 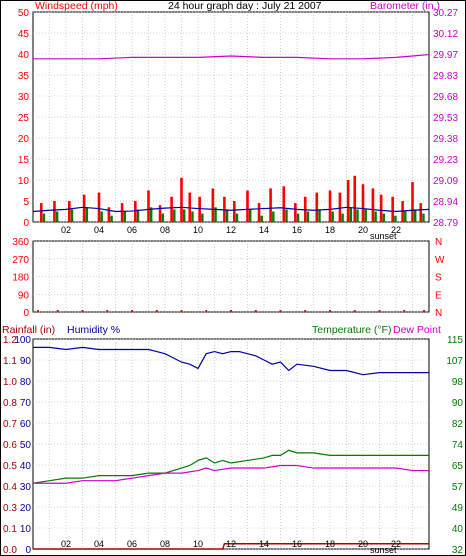 I want to click on hour-tick-label: 16, so click(x=297, y=544).